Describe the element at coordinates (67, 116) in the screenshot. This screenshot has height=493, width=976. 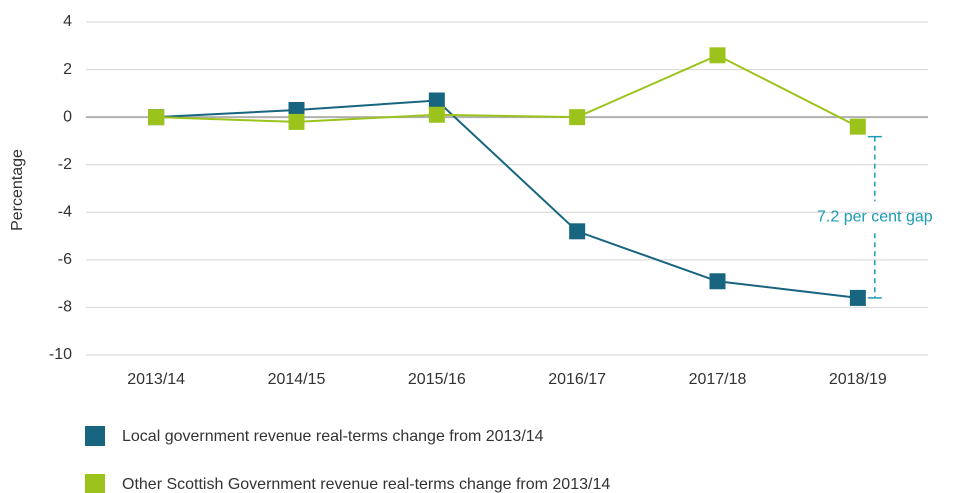
I see `y-tick-label: 0` at that location.